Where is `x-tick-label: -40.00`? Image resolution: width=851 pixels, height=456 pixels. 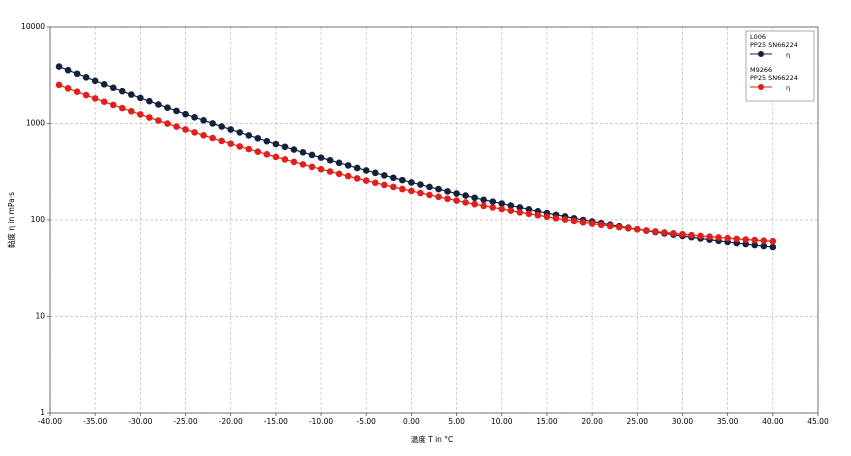
x-tick-label: -40.00 is located at coordinates (50, 421).